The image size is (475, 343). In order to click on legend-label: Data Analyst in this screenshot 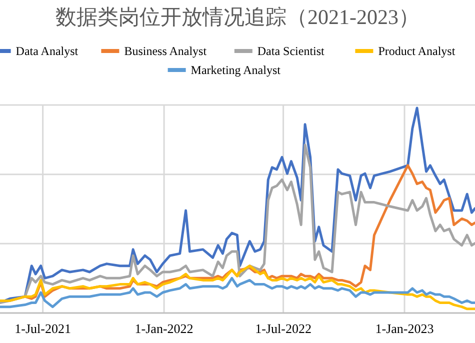, I will do `click(47, 51)`.